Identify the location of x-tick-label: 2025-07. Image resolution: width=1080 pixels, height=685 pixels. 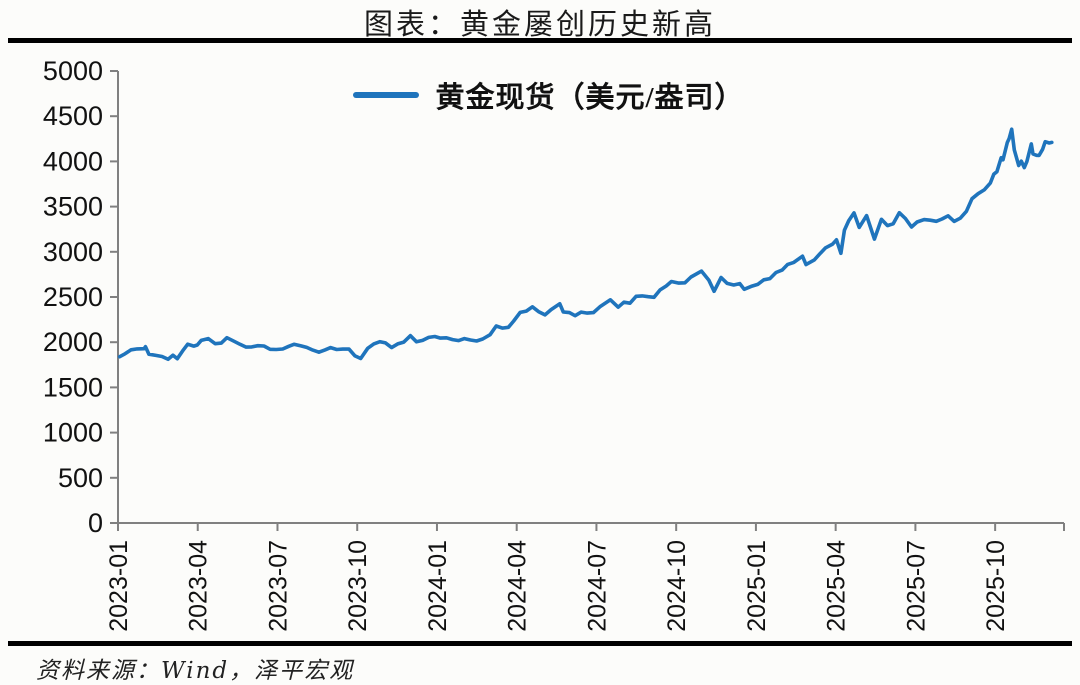
(916, 586).